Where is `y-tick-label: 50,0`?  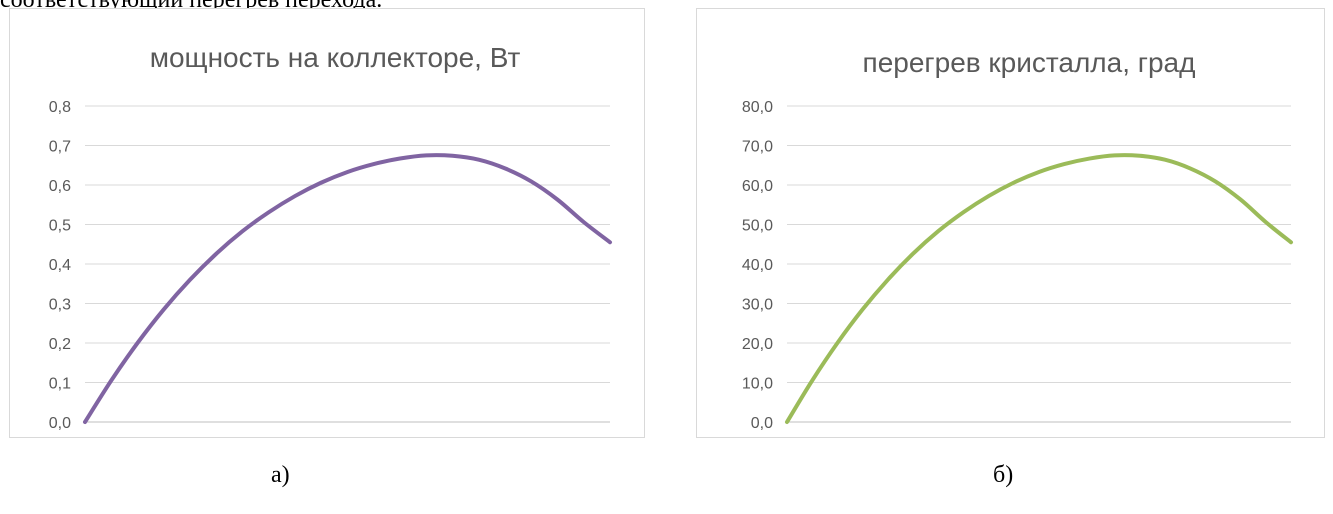
y-tick-label: 50,0 is located at coordinates (757, 226).